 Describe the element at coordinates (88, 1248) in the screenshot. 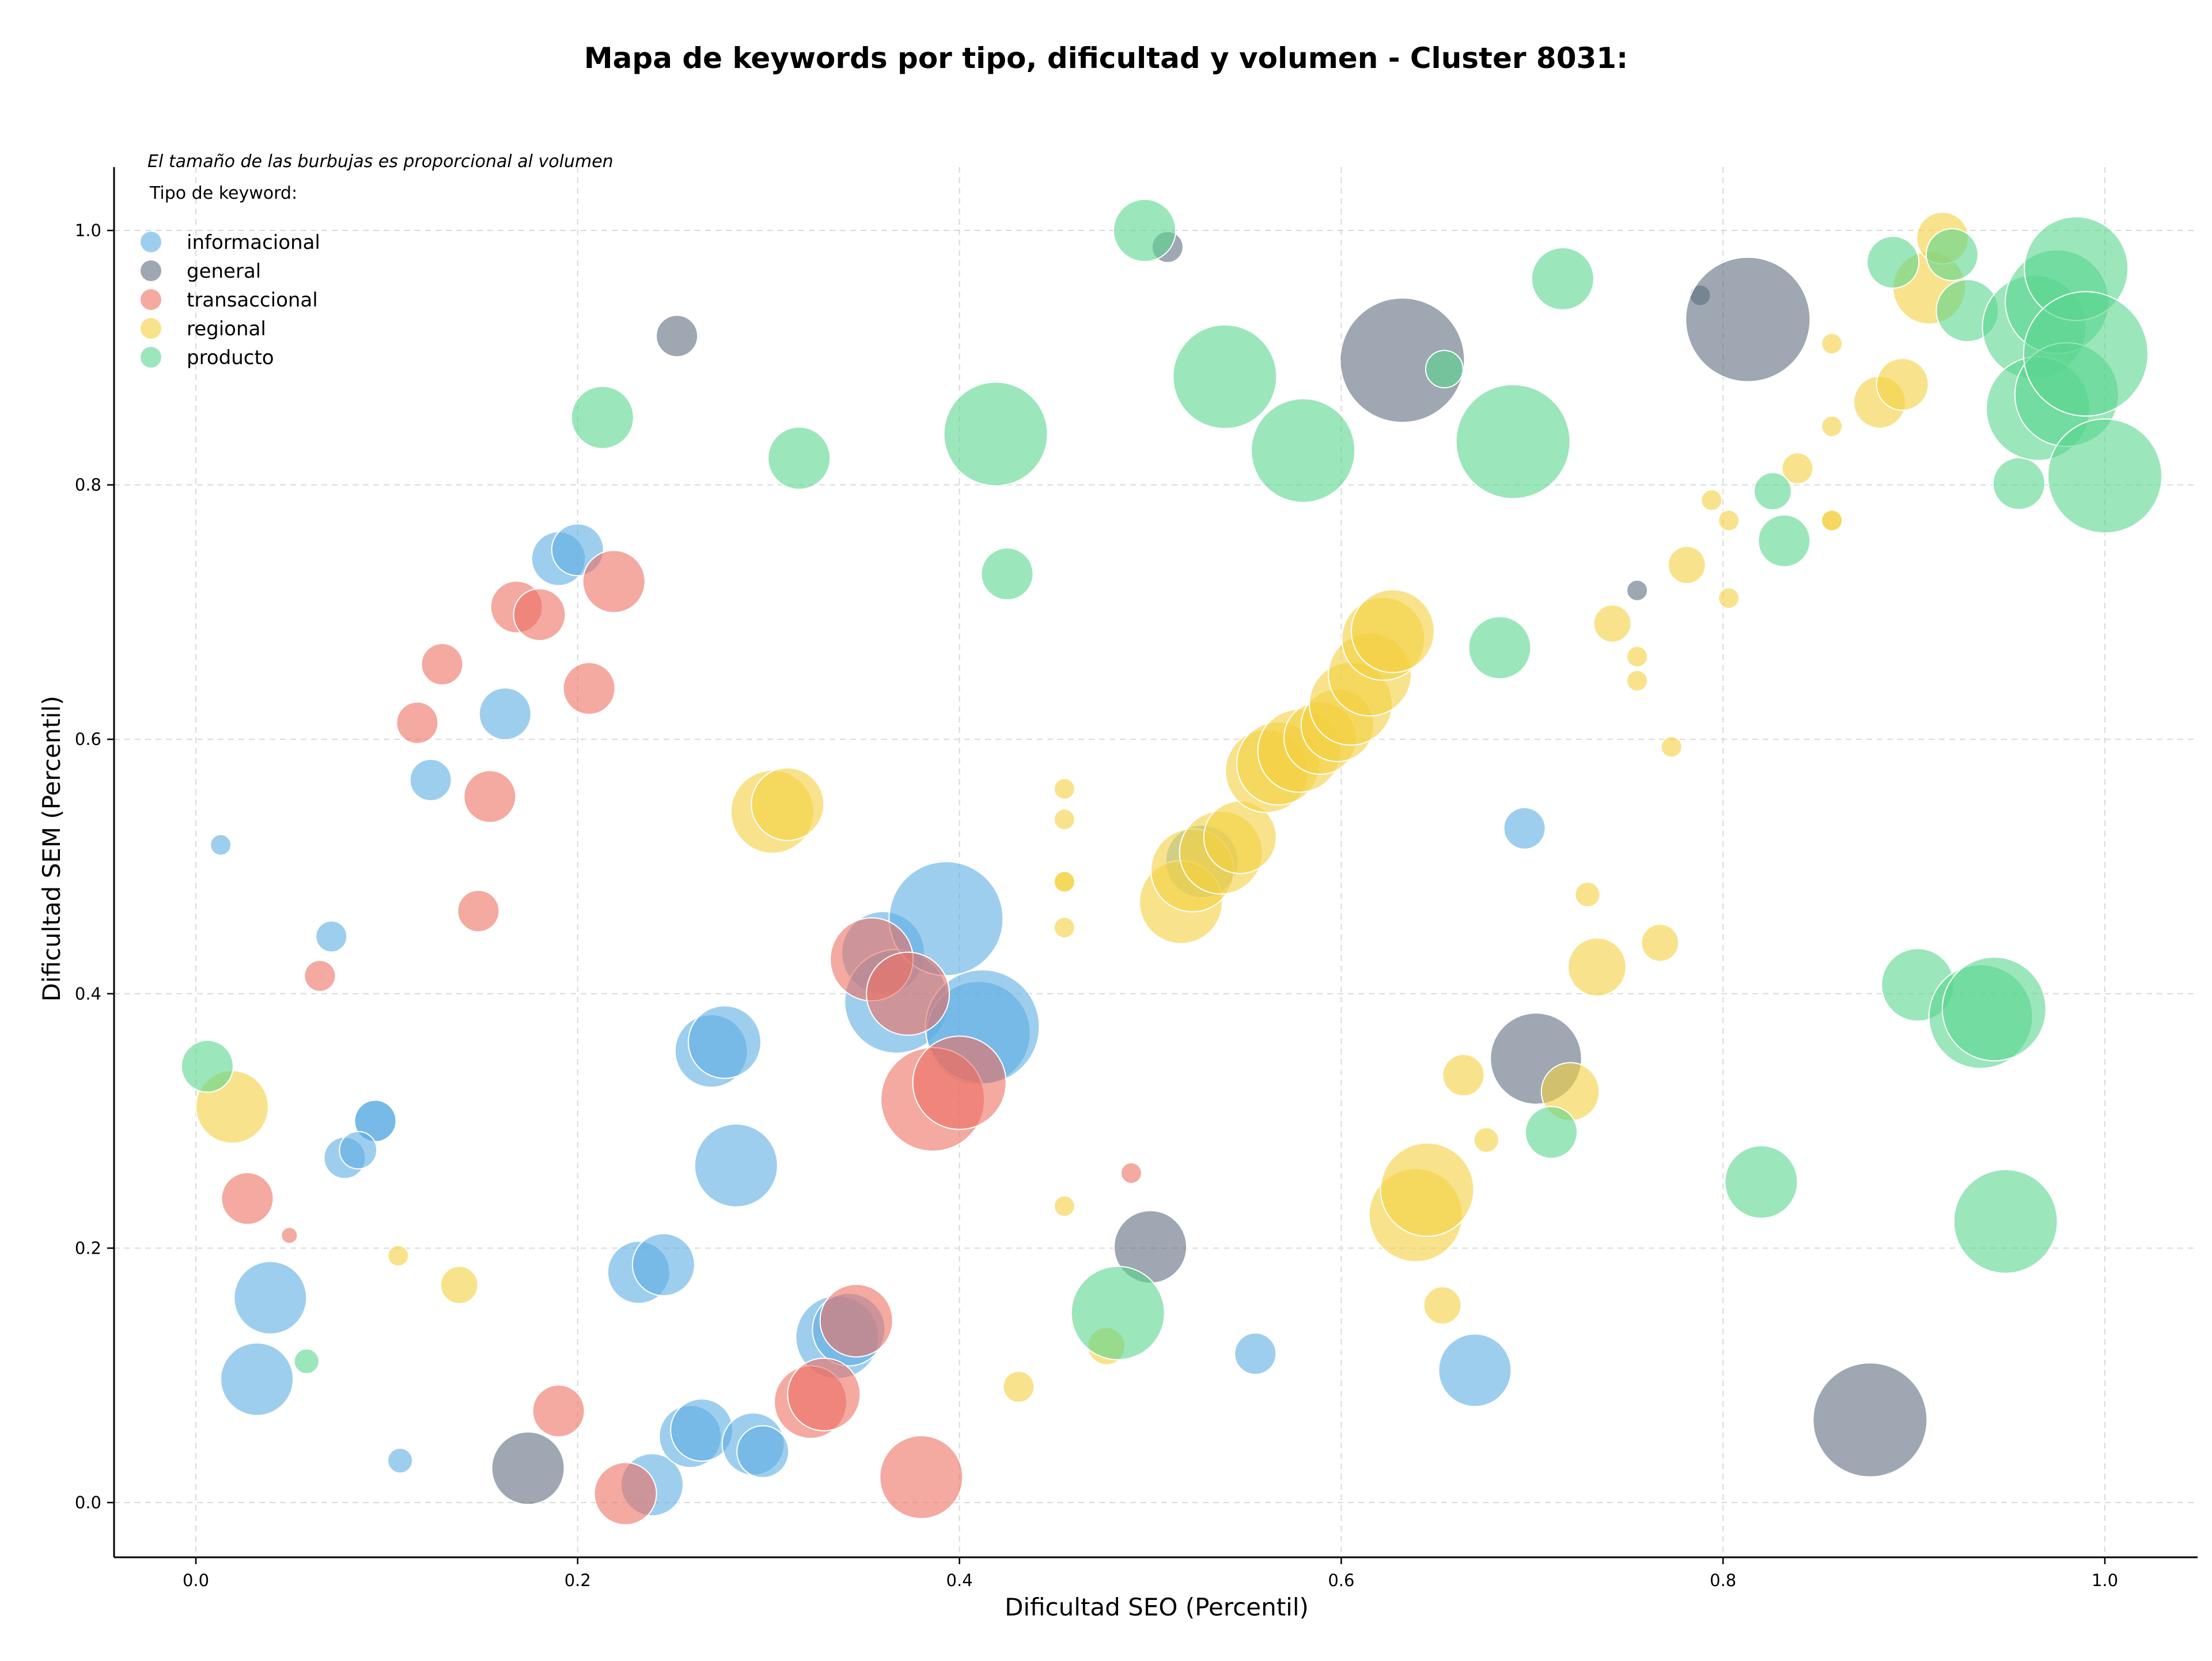

I see `y-tick-label-1: 0.2` at that location.